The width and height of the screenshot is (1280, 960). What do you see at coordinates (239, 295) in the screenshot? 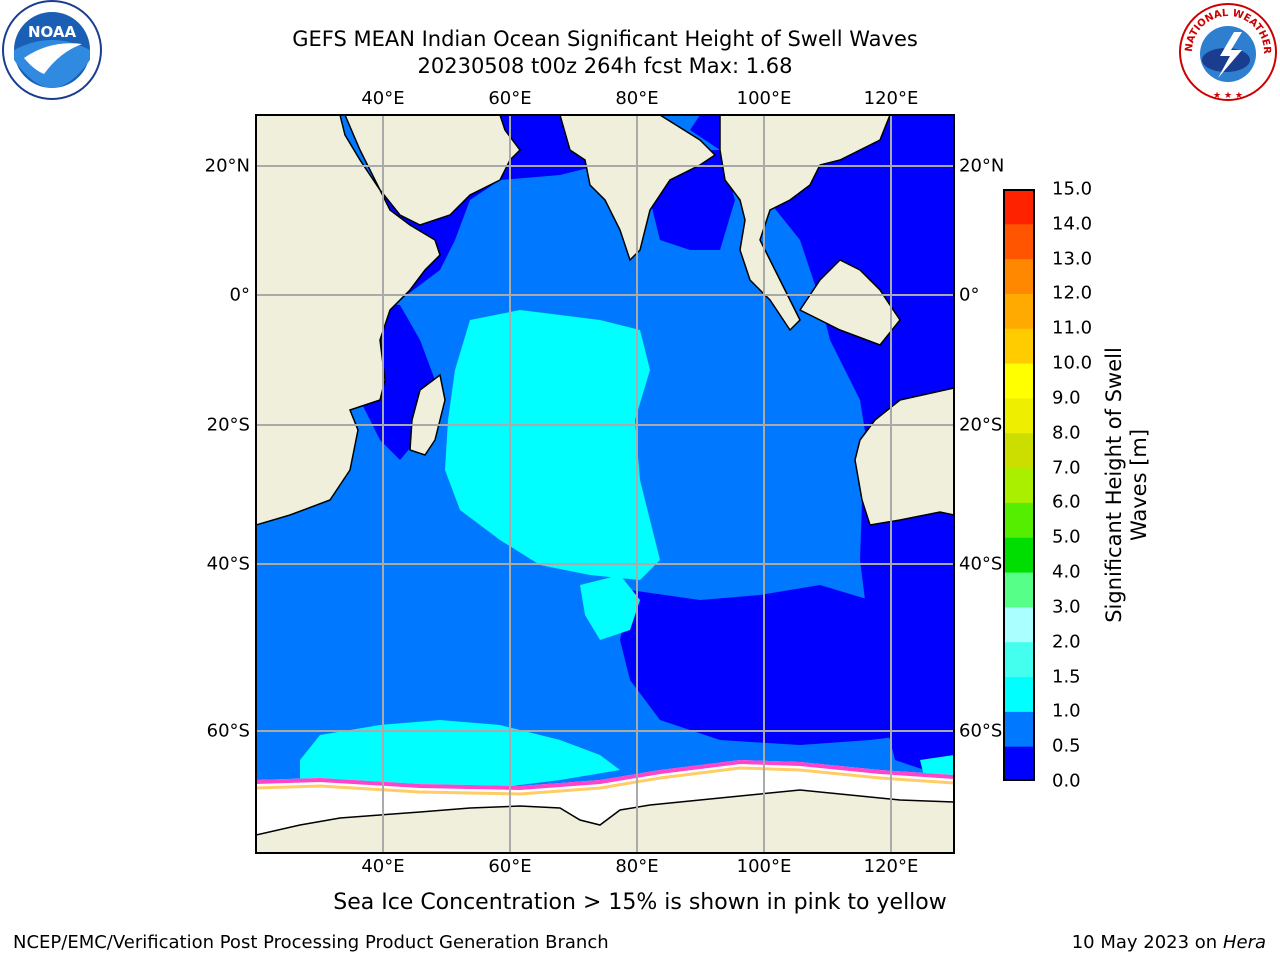
I see `lat-tick-left-0: 0°` at bounding box center [239, 295].